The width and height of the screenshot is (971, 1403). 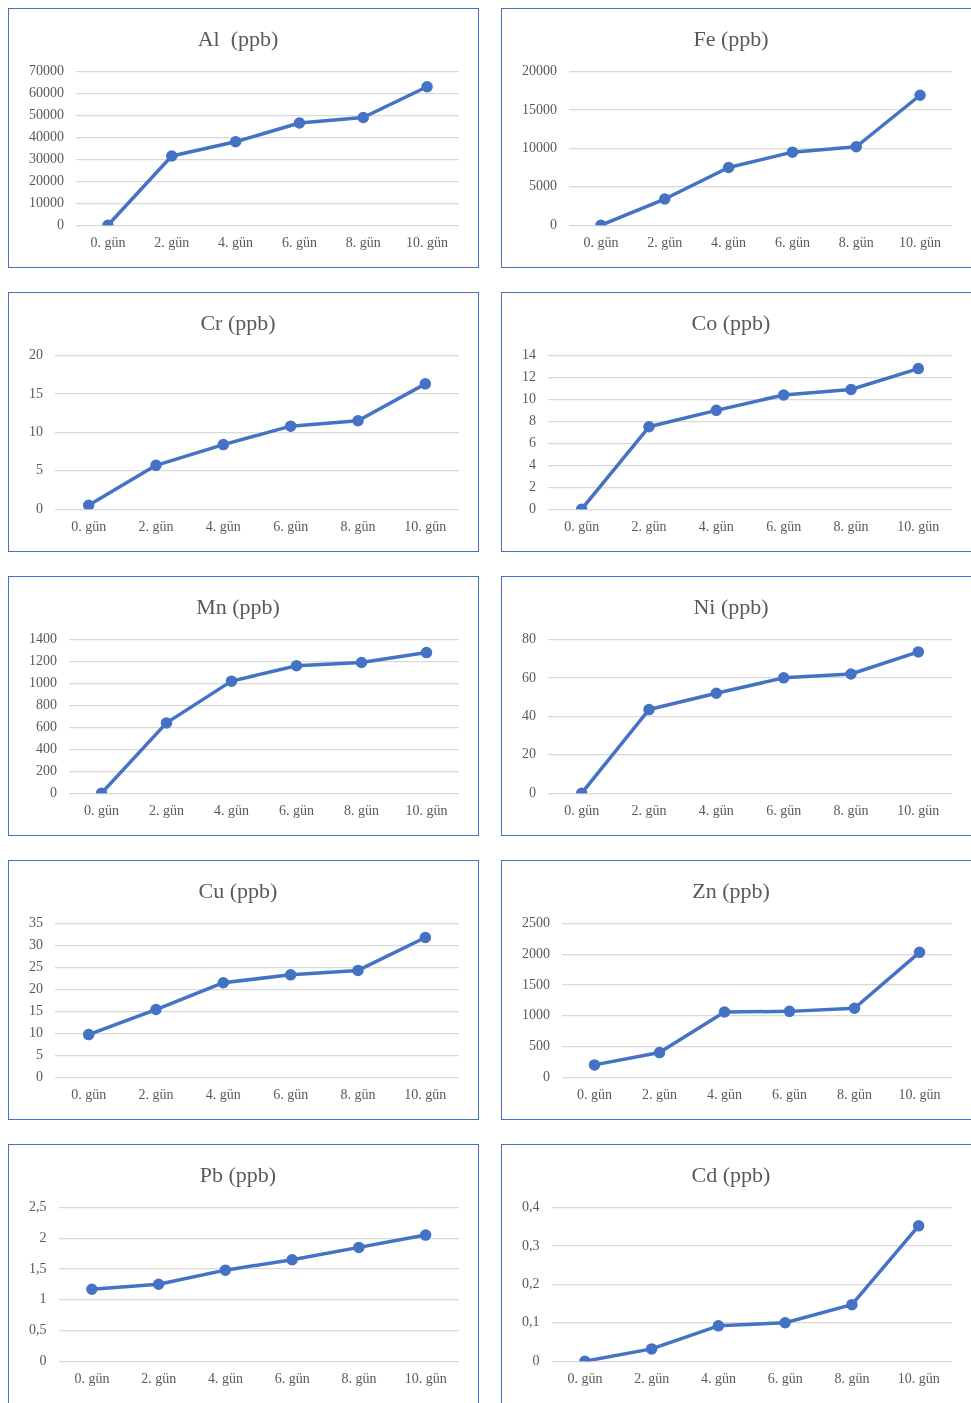 I want to click on y-tick-label: 25, so click(x=36, y=967).